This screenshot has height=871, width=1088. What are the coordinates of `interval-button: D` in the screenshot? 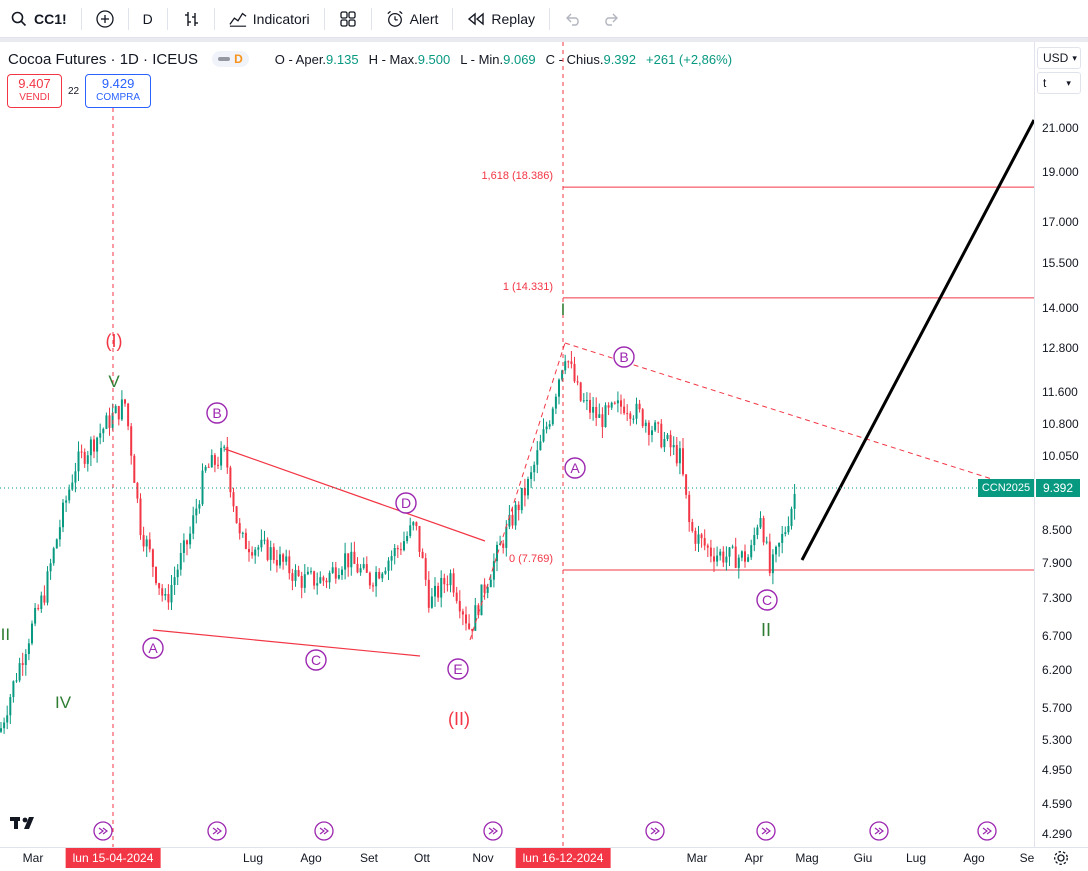 It's located at (148, 19).